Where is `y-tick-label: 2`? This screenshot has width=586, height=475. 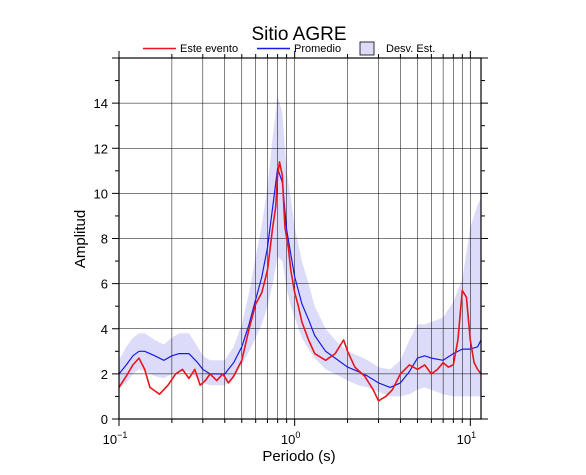 y-tick-label: 2 is located at coordinates (104, 374).